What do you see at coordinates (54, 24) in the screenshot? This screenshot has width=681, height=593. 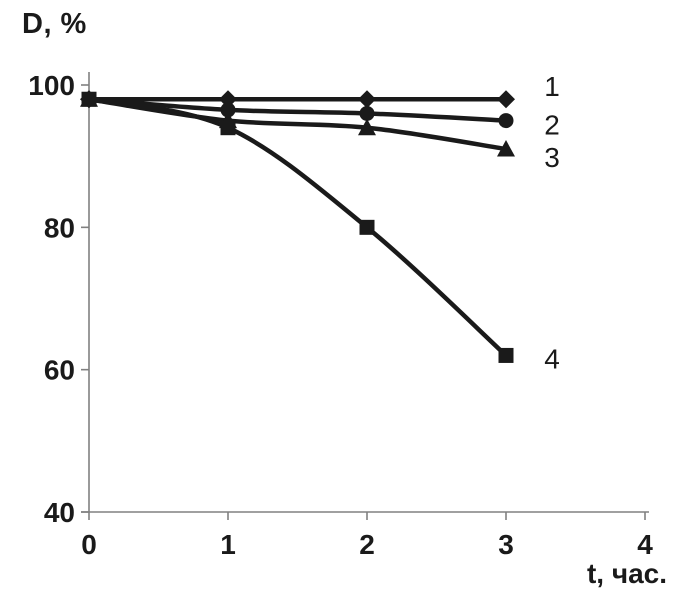 I see `y-axis-title: D, %` at bounding box center [54, 24].